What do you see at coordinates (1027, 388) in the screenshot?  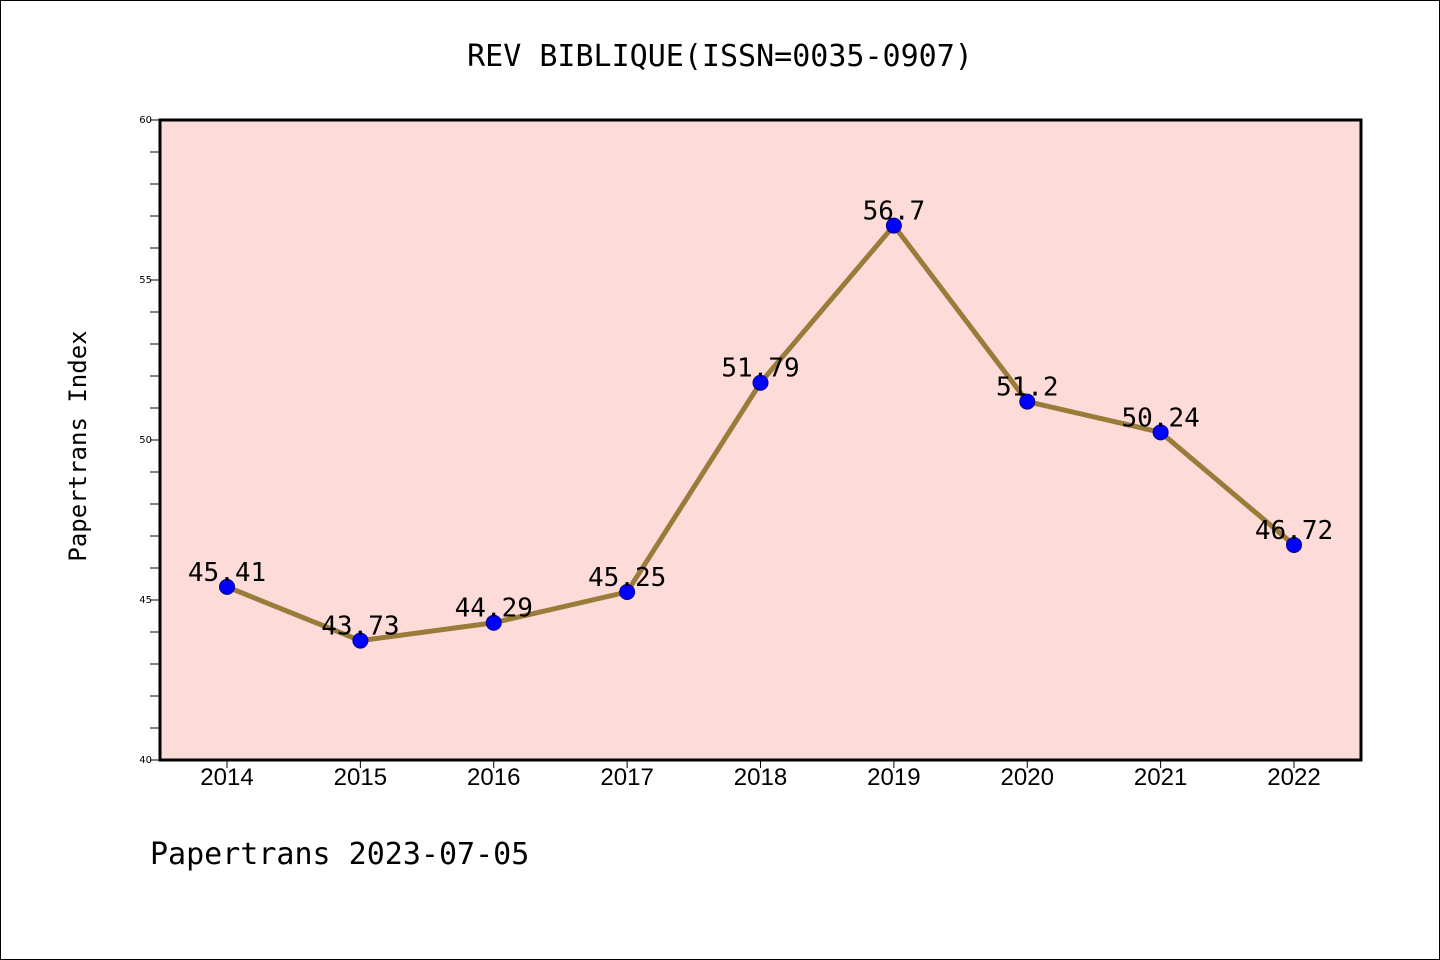 I see `data-label: 51.2` at bounding box center [1027, 388].